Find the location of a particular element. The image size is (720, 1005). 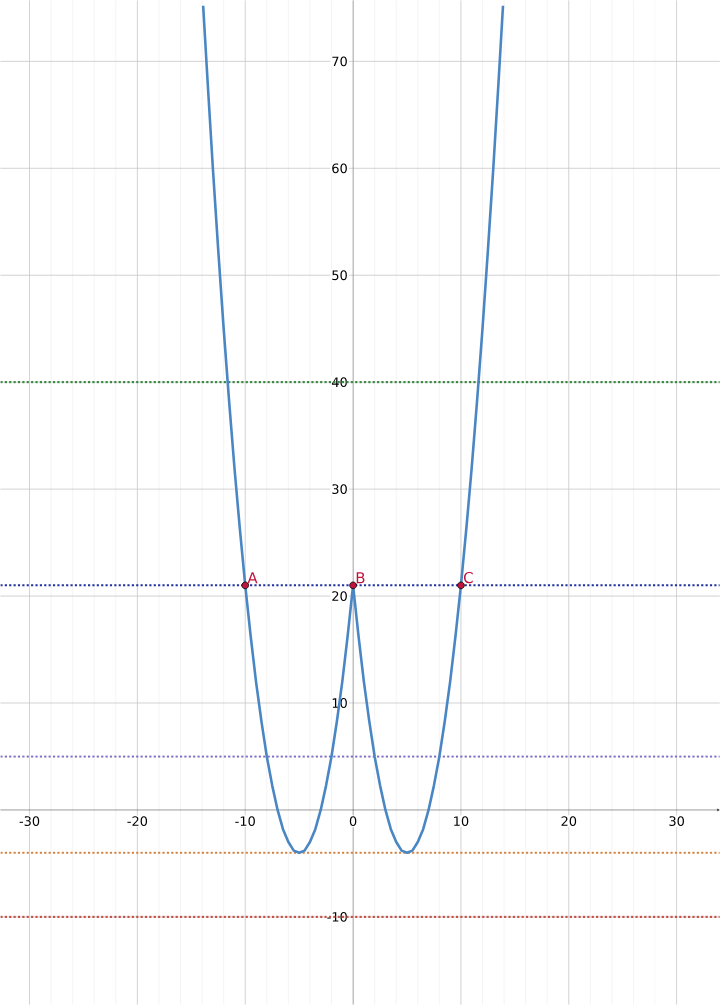

y-tick-label: 40 is located at coordinates (339, 382).